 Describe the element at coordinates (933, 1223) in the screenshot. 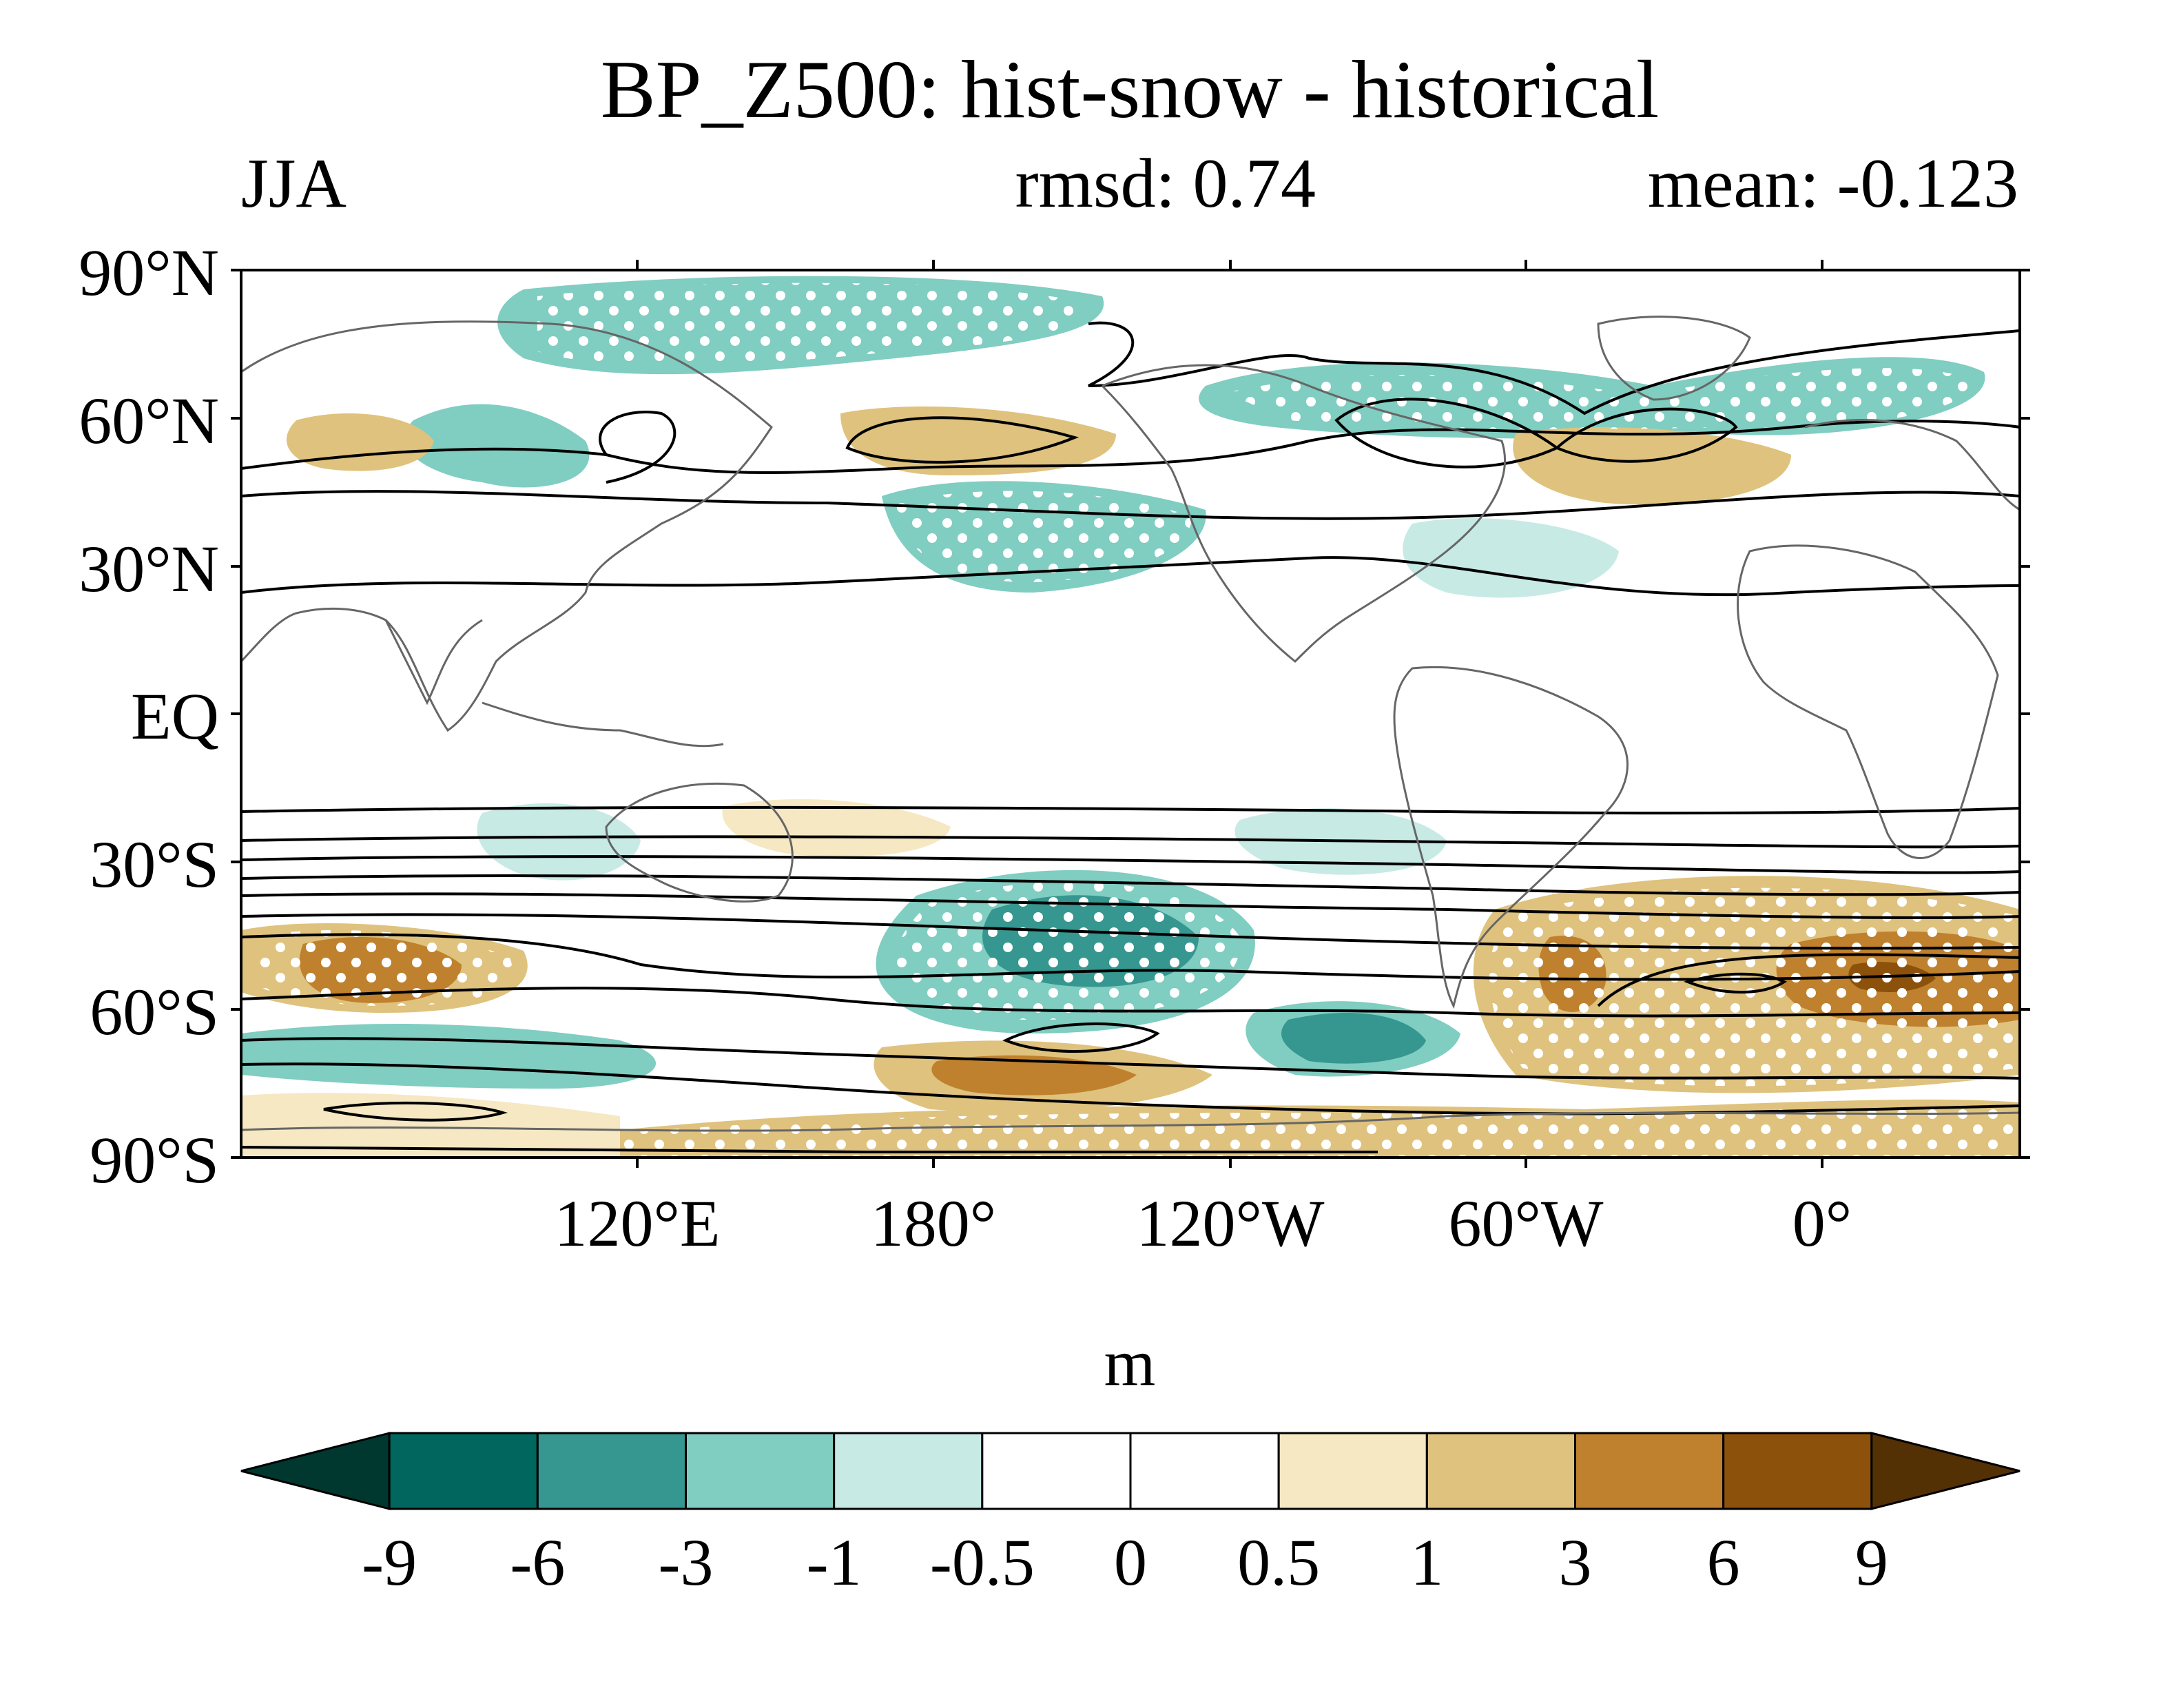

I see `lon-label-180: 180°` at that location.